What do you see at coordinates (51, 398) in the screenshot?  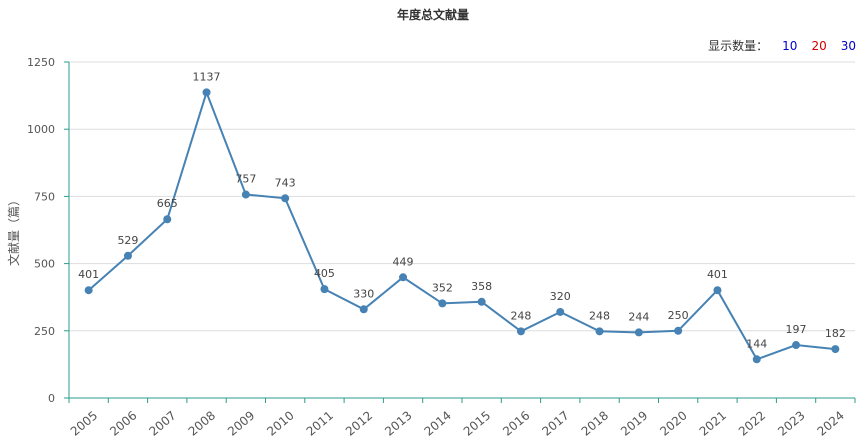 I see `y-tick-label: 0` at bounding box center [51, 398].